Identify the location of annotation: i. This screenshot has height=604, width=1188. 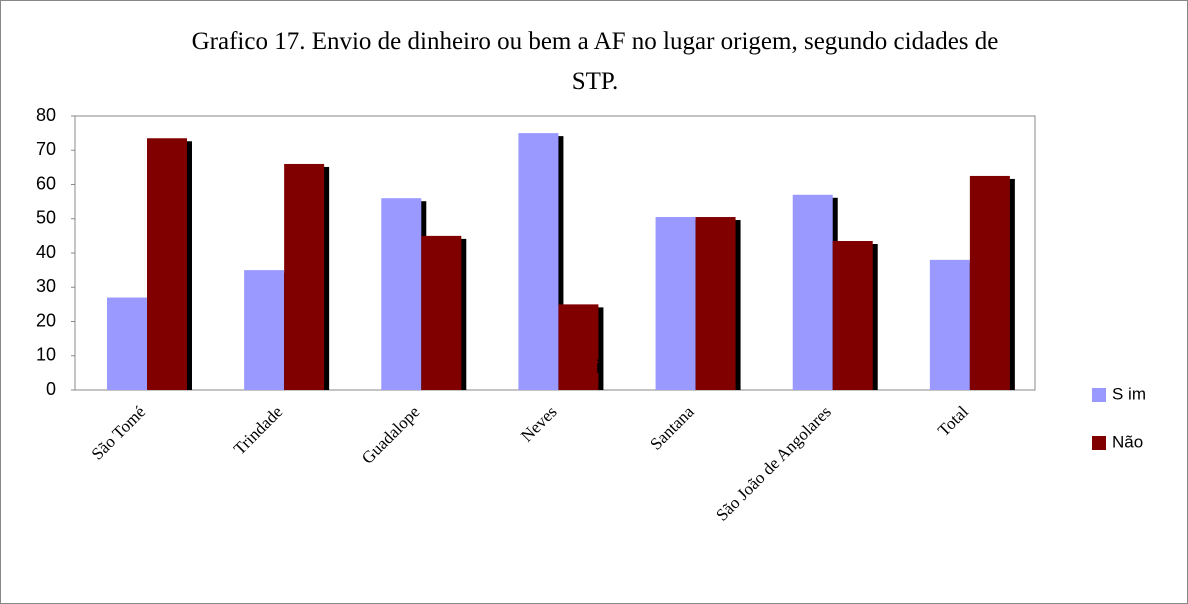
(598, 367).